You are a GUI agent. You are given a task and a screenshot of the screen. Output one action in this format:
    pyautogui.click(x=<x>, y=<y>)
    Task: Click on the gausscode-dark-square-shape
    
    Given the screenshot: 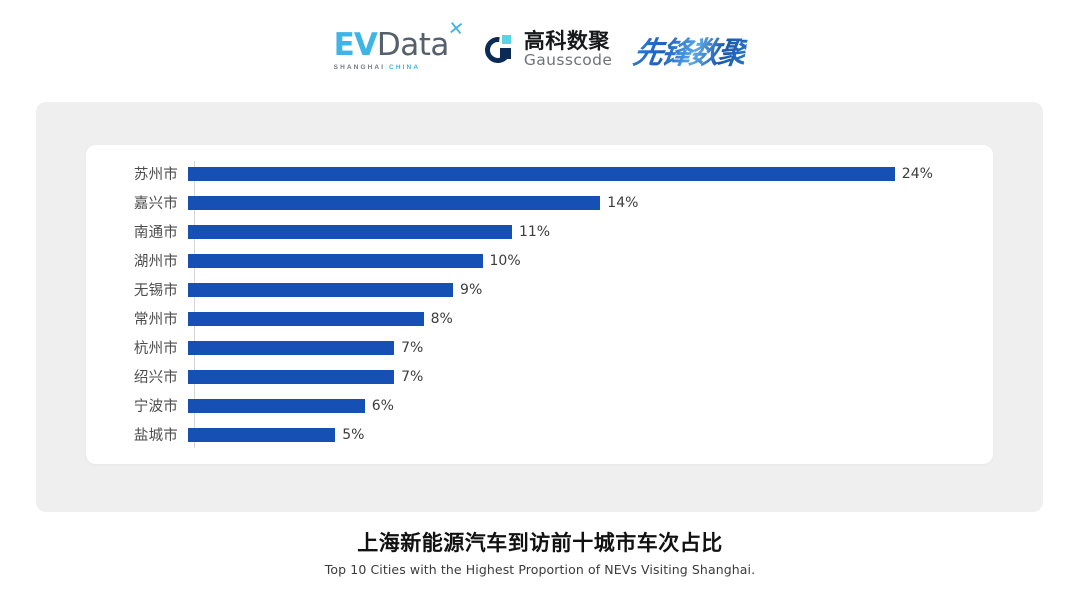 What is the action you would take?
    pyautogui.click(x=505, y=53)
    